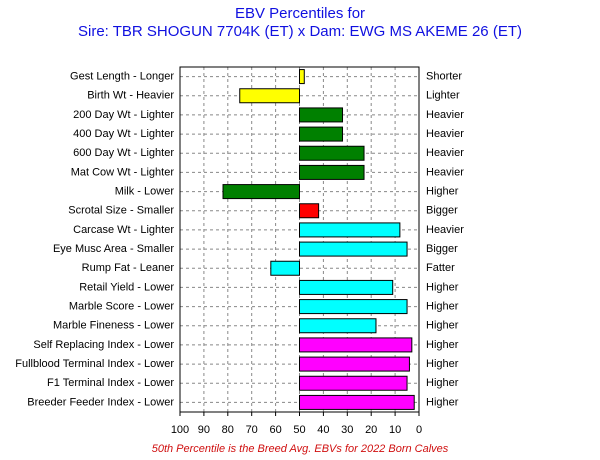 Image resolution: width=600 pixels, height=460 pixels. Describe the element at coordinates (126, 287) in the screenshot. I see `y-tick-label: Retail Yield - Lower` at that location.